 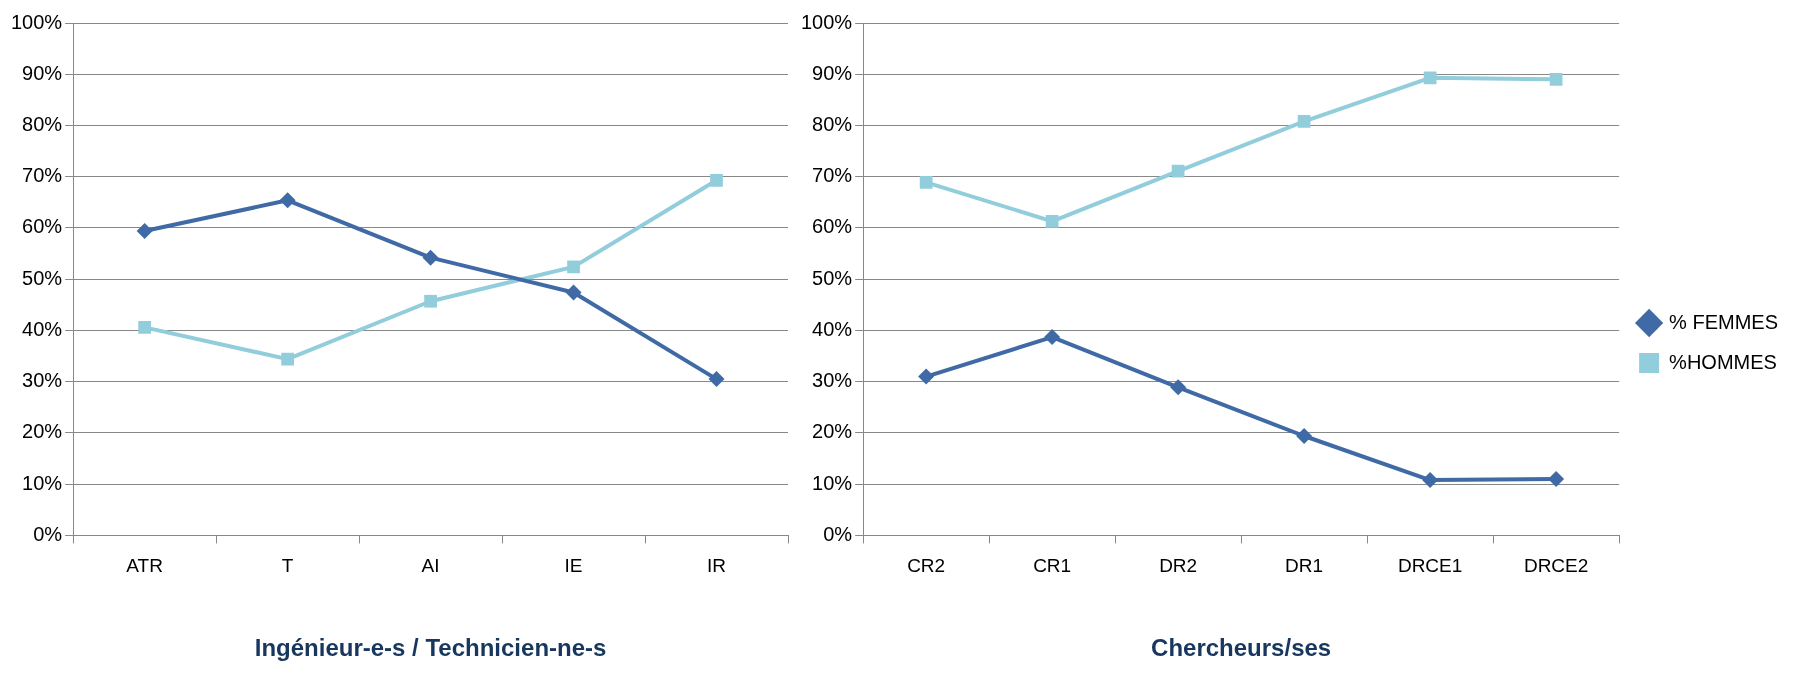 What do you see at coordinates (926, 566) in the screenshot?
I see `x-tick-label: CR2` at bounding box center [926, 566].